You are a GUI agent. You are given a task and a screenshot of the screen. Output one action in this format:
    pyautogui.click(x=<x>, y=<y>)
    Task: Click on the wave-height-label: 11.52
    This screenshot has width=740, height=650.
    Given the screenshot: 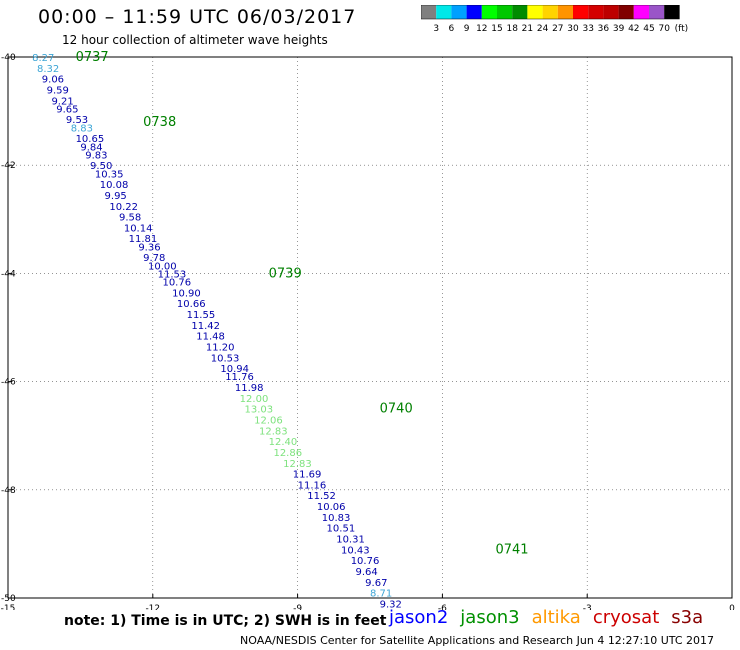 What is the action you would take?
    pyautogui.click(x=321, y=496)
    